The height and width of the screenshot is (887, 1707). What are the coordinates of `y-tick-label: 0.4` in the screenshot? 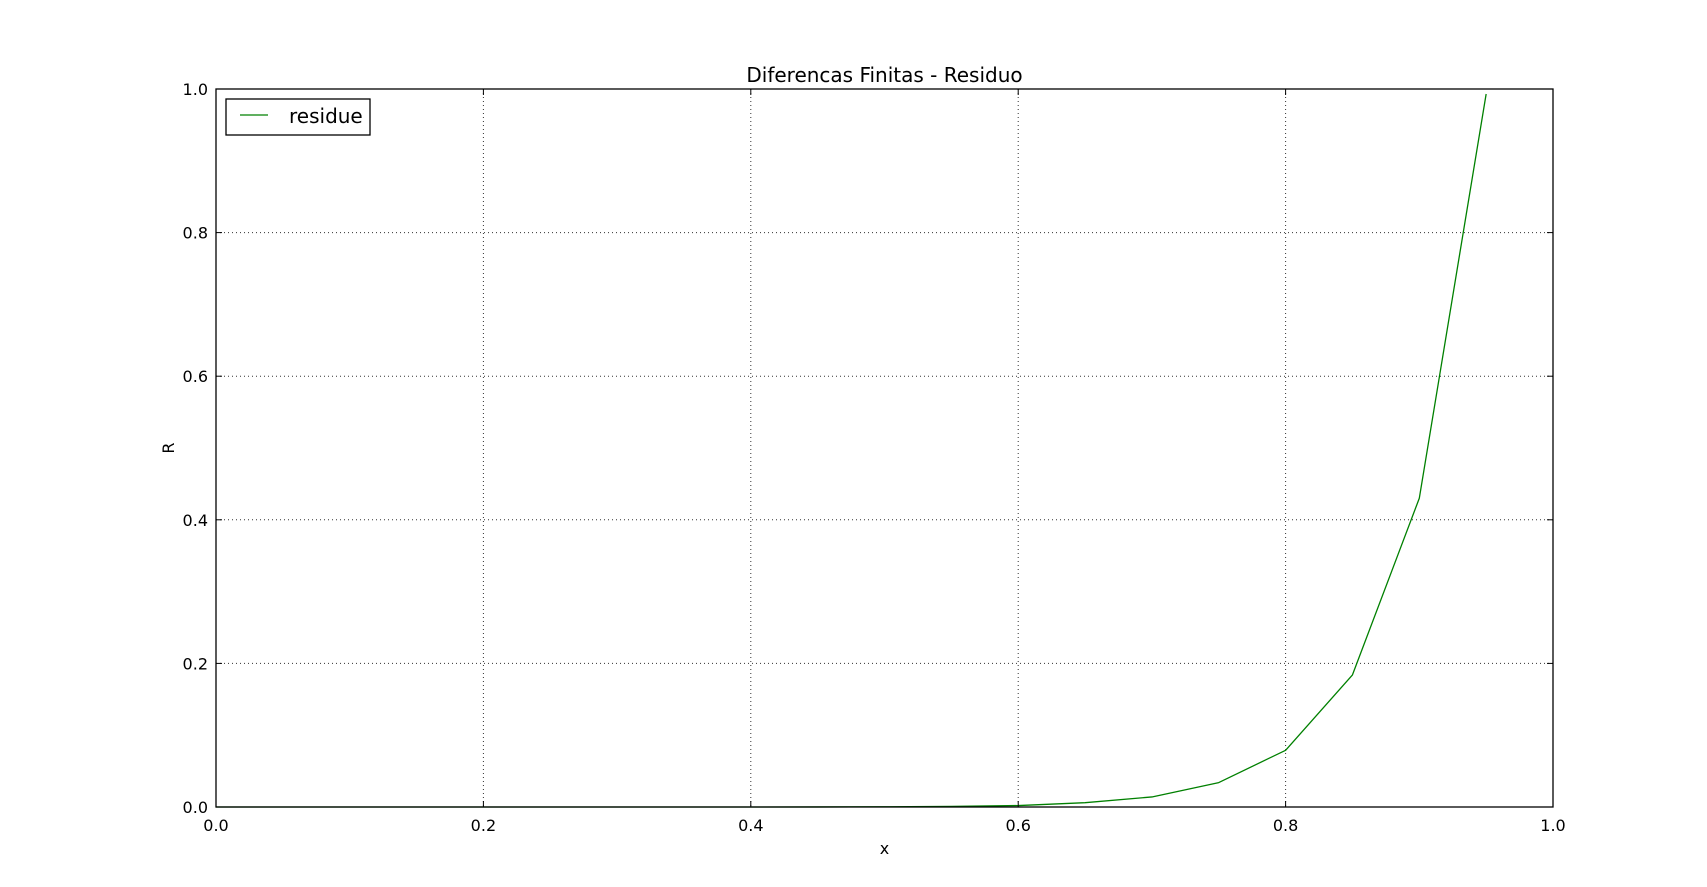 It's located at (195, 520).